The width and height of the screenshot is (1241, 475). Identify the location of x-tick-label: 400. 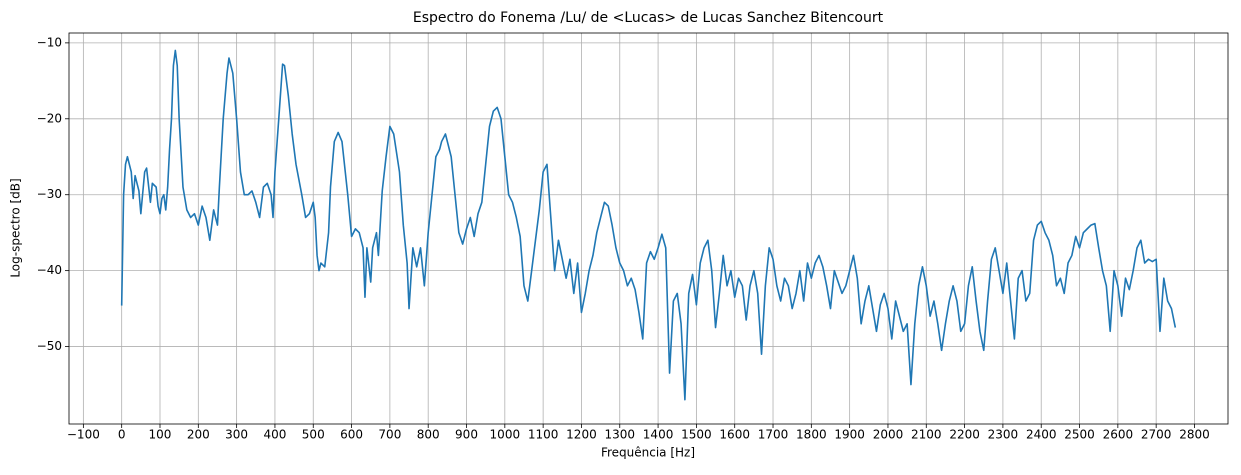
(274, 435).